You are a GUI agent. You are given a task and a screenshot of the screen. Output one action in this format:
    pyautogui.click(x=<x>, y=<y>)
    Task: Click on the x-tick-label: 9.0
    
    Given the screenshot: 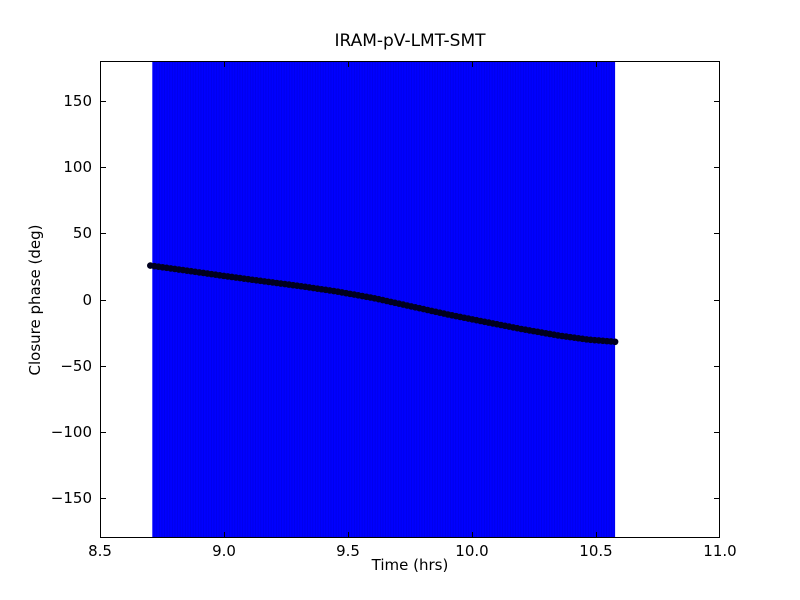 What is the action you would take?
    pyautogui.click(x=224, y=551)
    